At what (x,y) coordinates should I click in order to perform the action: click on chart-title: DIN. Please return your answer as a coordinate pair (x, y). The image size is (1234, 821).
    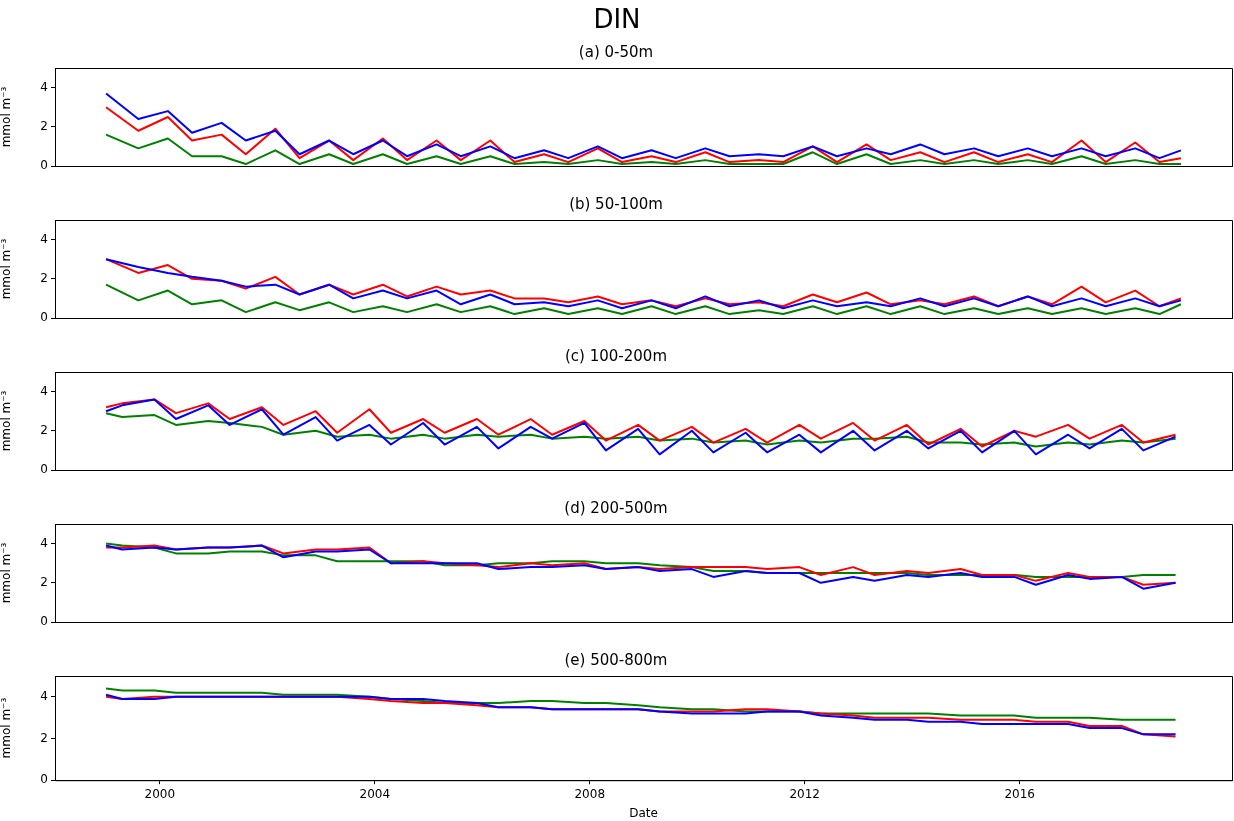
    Looking at the image, I should click on (617, 19).